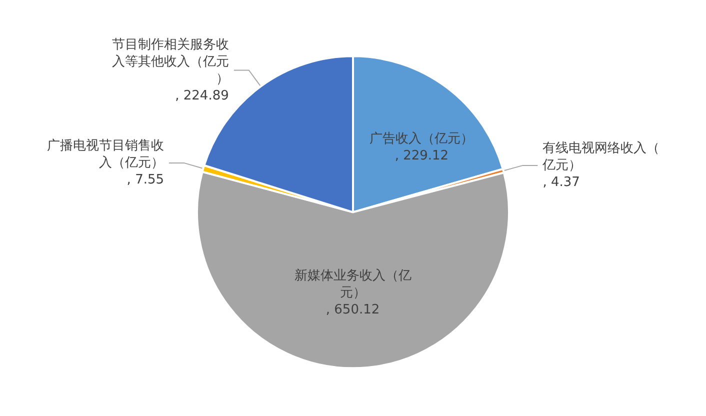  Describe the element at coordinates (601, 156) in the screenshot. I see `slice-label: 有线电视网络收入（亿元）` at that location.